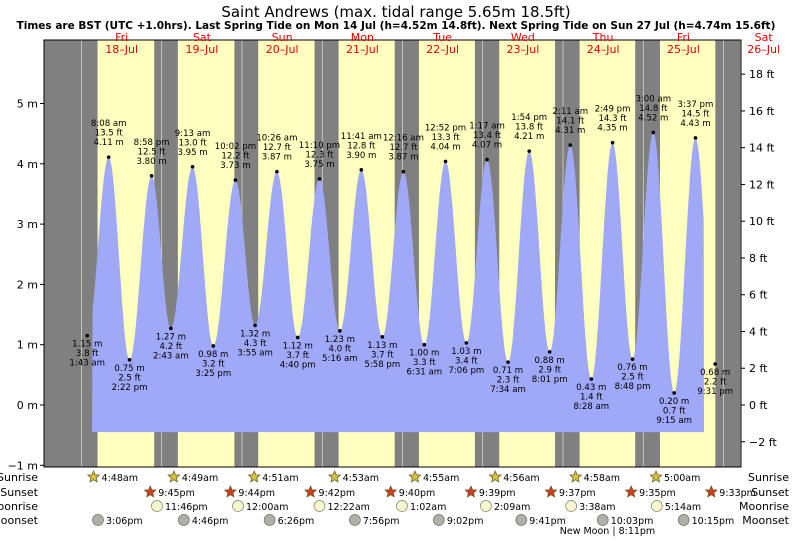 This screenshot has width=793, height=543. Describe the element at coordinates (27, 345) in the screenshot. I see `y-tick-label-left: 1 m` at that location.